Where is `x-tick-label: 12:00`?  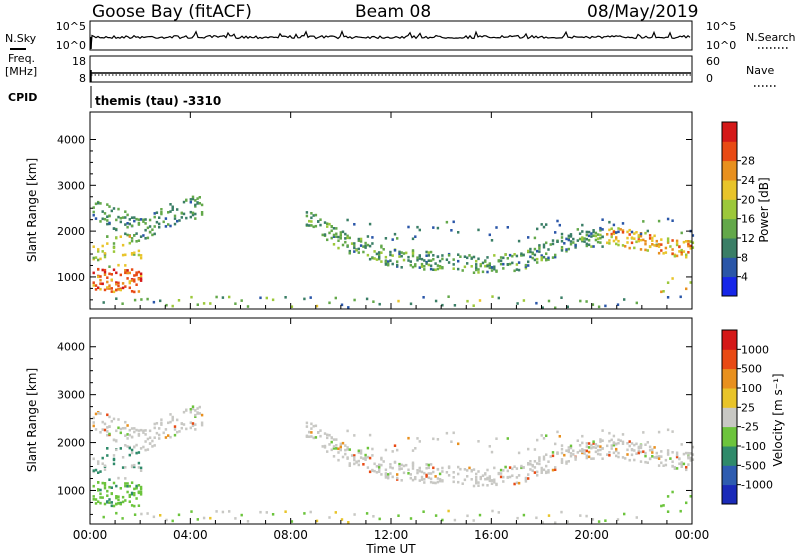
x-tick-label: 12:00 is located at coordinates (391, 535).